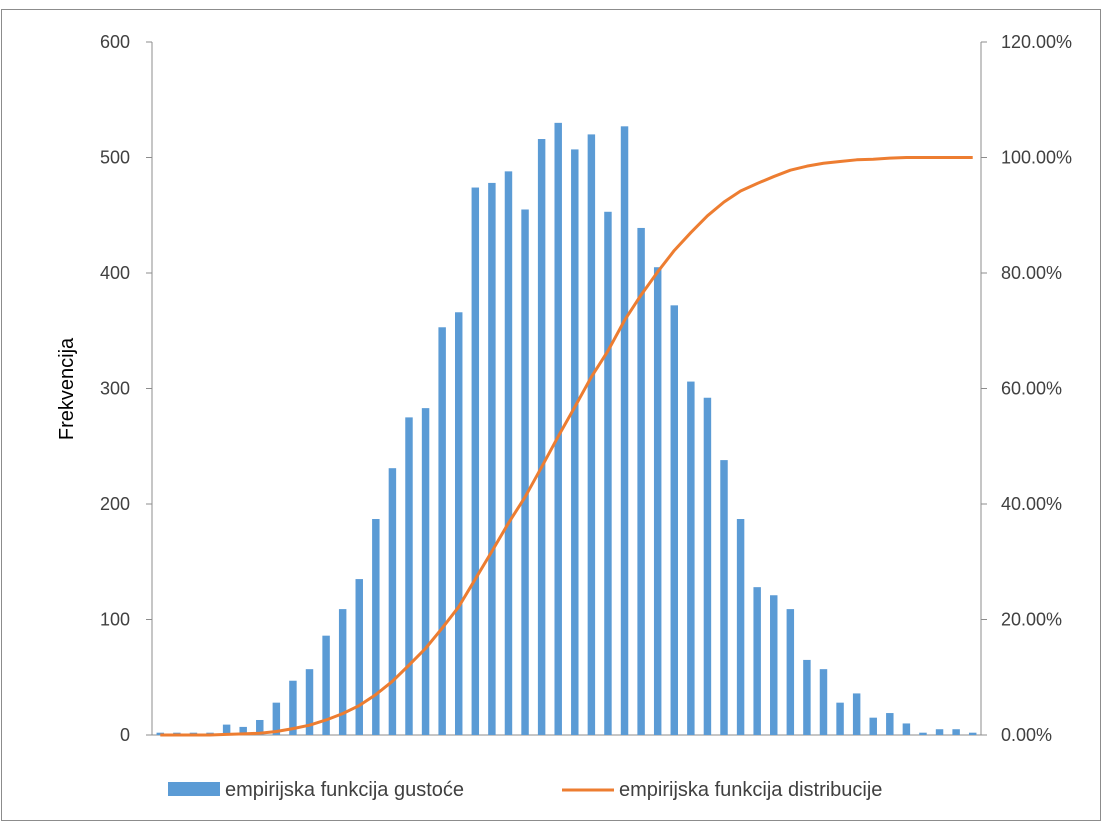  I want to click on y2-tick-label: 40.00%, so click(1031, 504).